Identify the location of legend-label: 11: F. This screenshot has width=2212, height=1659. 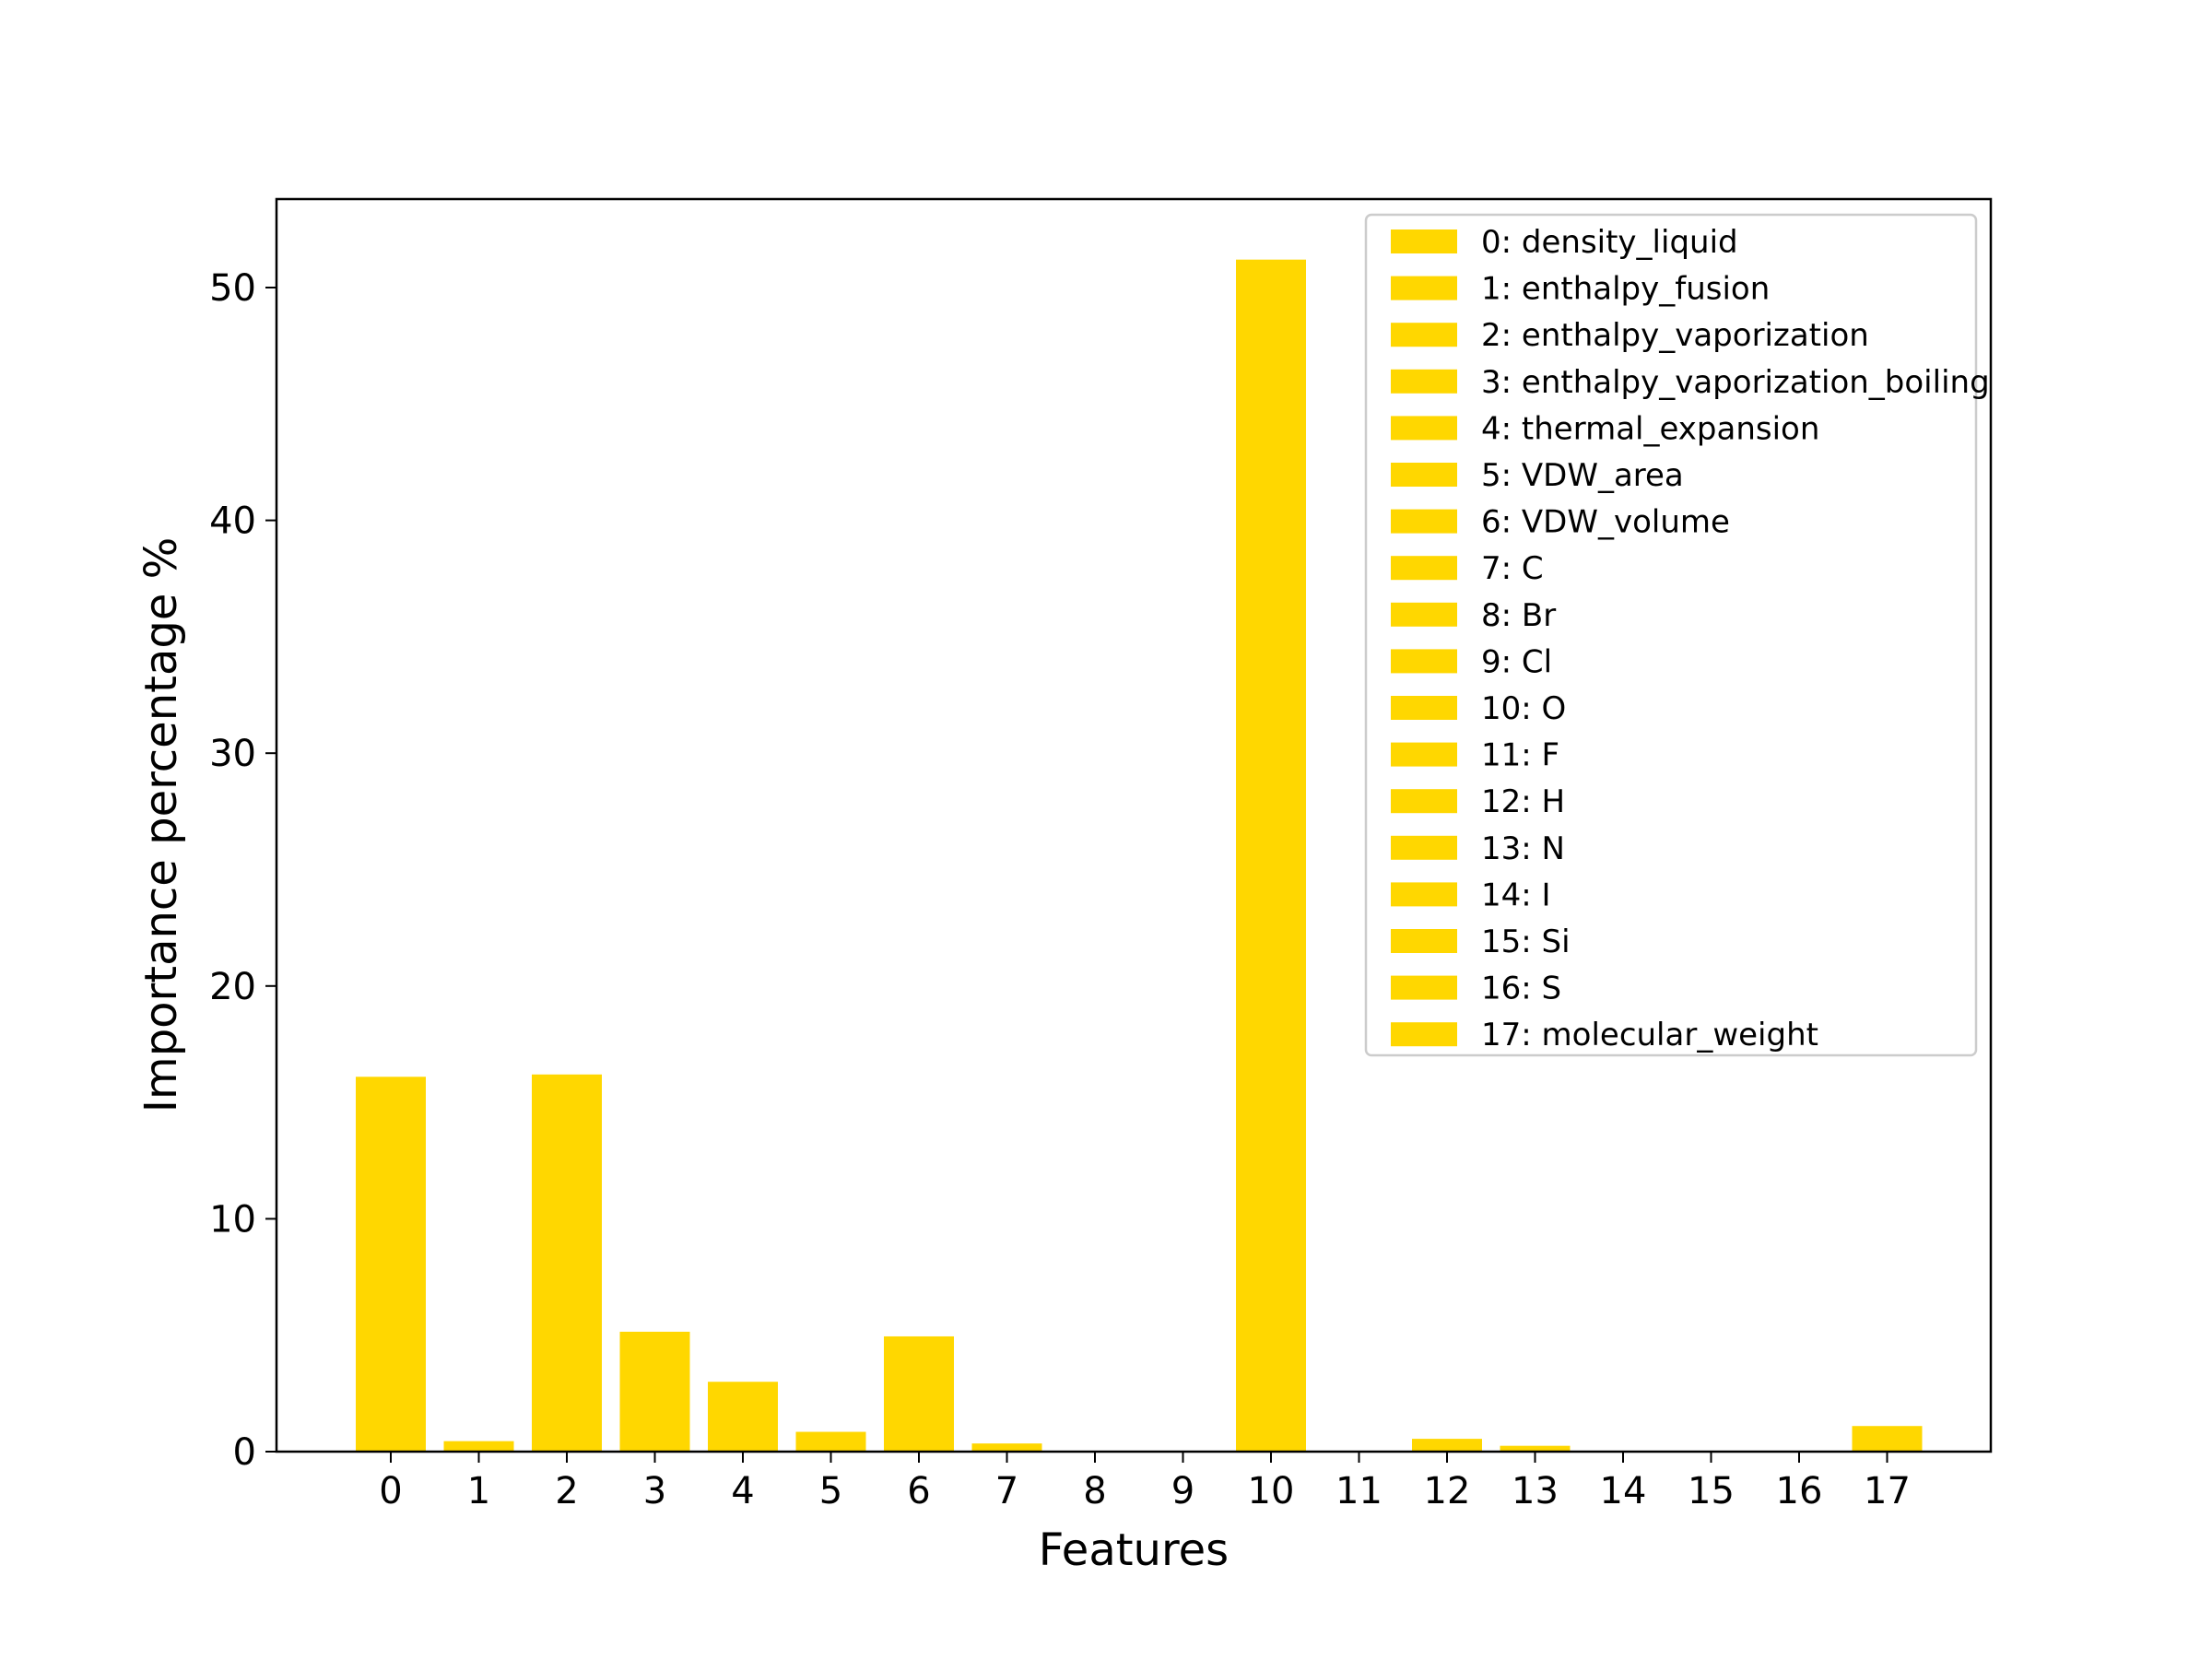
(1520, 755).